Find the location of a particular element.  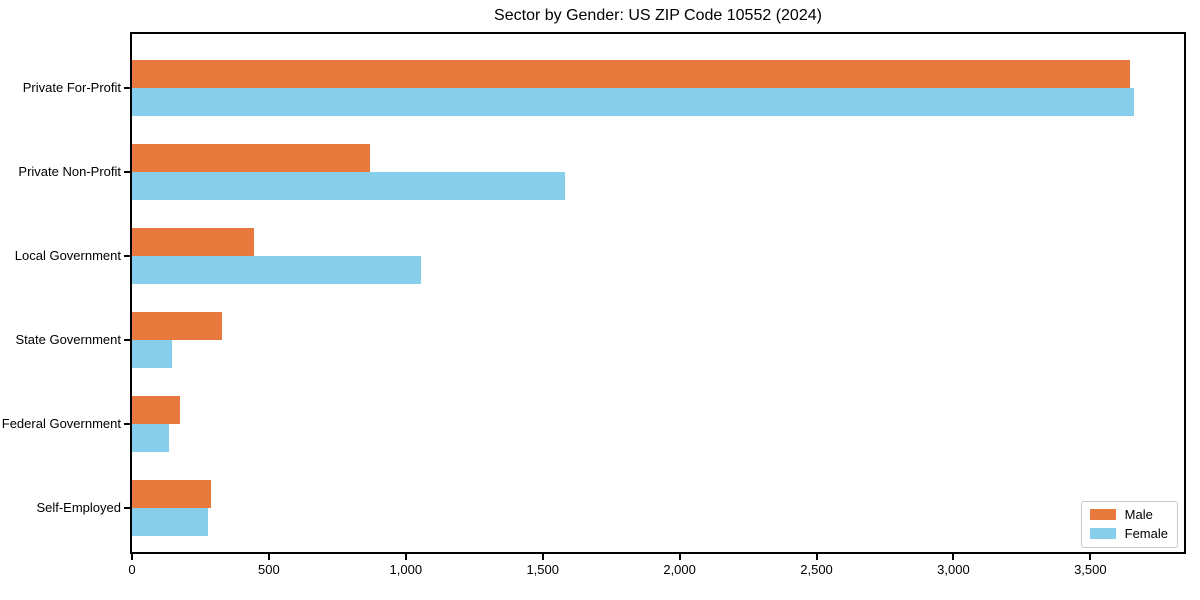

x-axis-label-1500: 1,500 is located at coordinates (542, 569).